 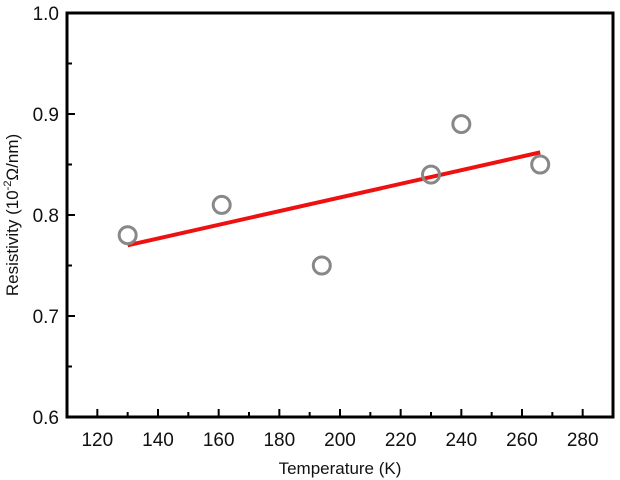 What do you see at coordinates (340, 468) in the screenshot?
I see `x-axis-label: Temperature (K)` at bounding box center [340, 468].